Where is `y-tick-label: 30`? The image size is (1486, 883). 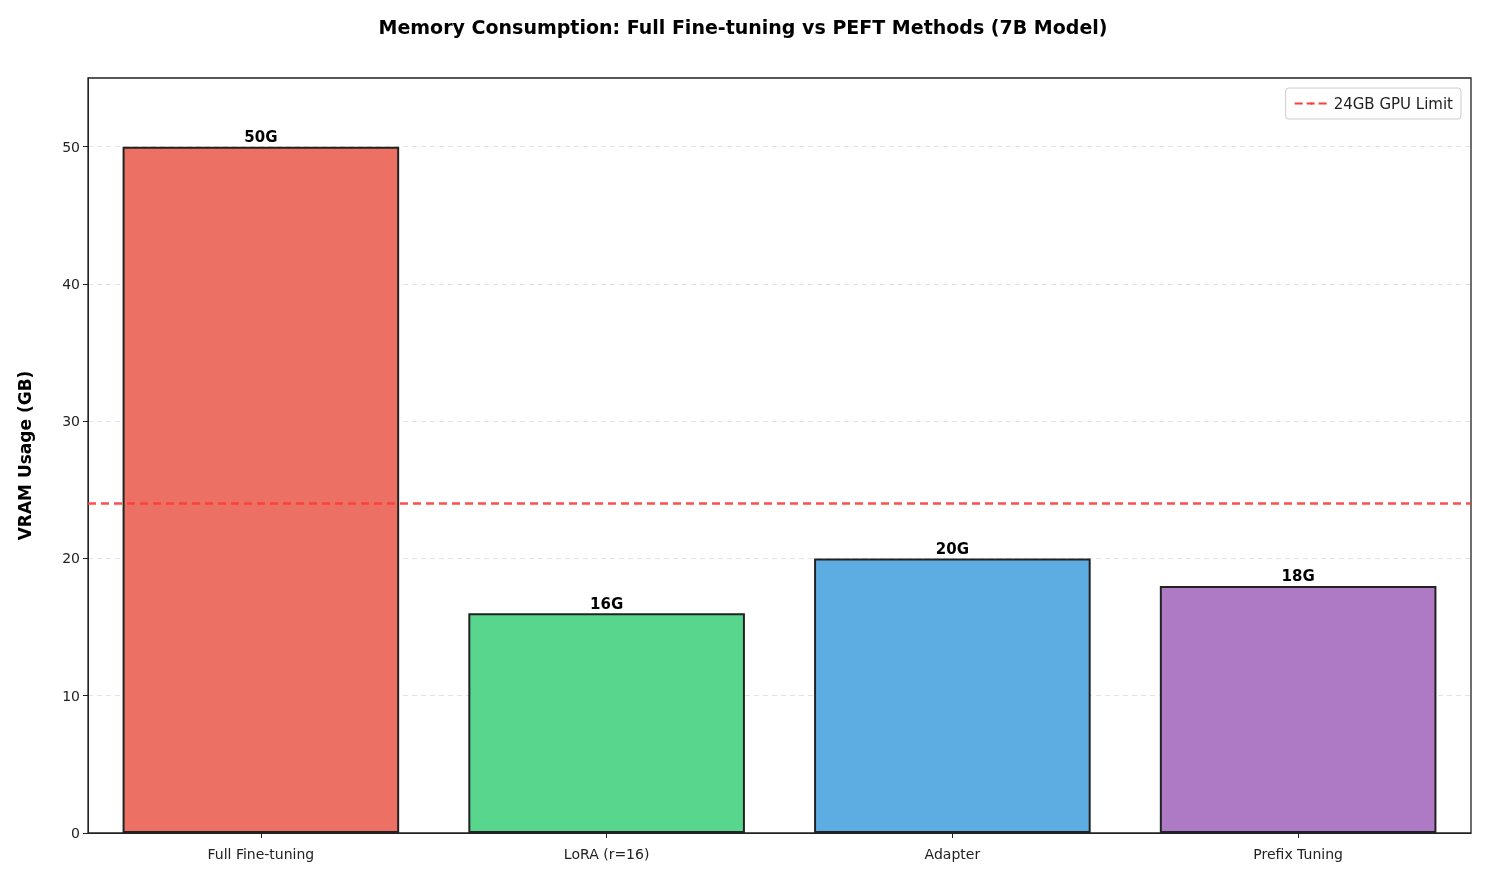
y-tick-label: 30 is located at coordinates (71, 421).